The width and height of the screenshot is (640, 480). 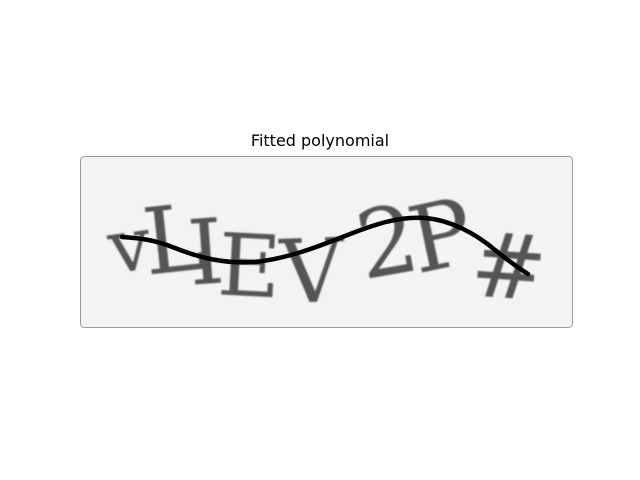 What do you see at coordinates (509, 267) in the screenshot?
I see `captcha-glyph-hash: #` at bounding box center [509, 267].